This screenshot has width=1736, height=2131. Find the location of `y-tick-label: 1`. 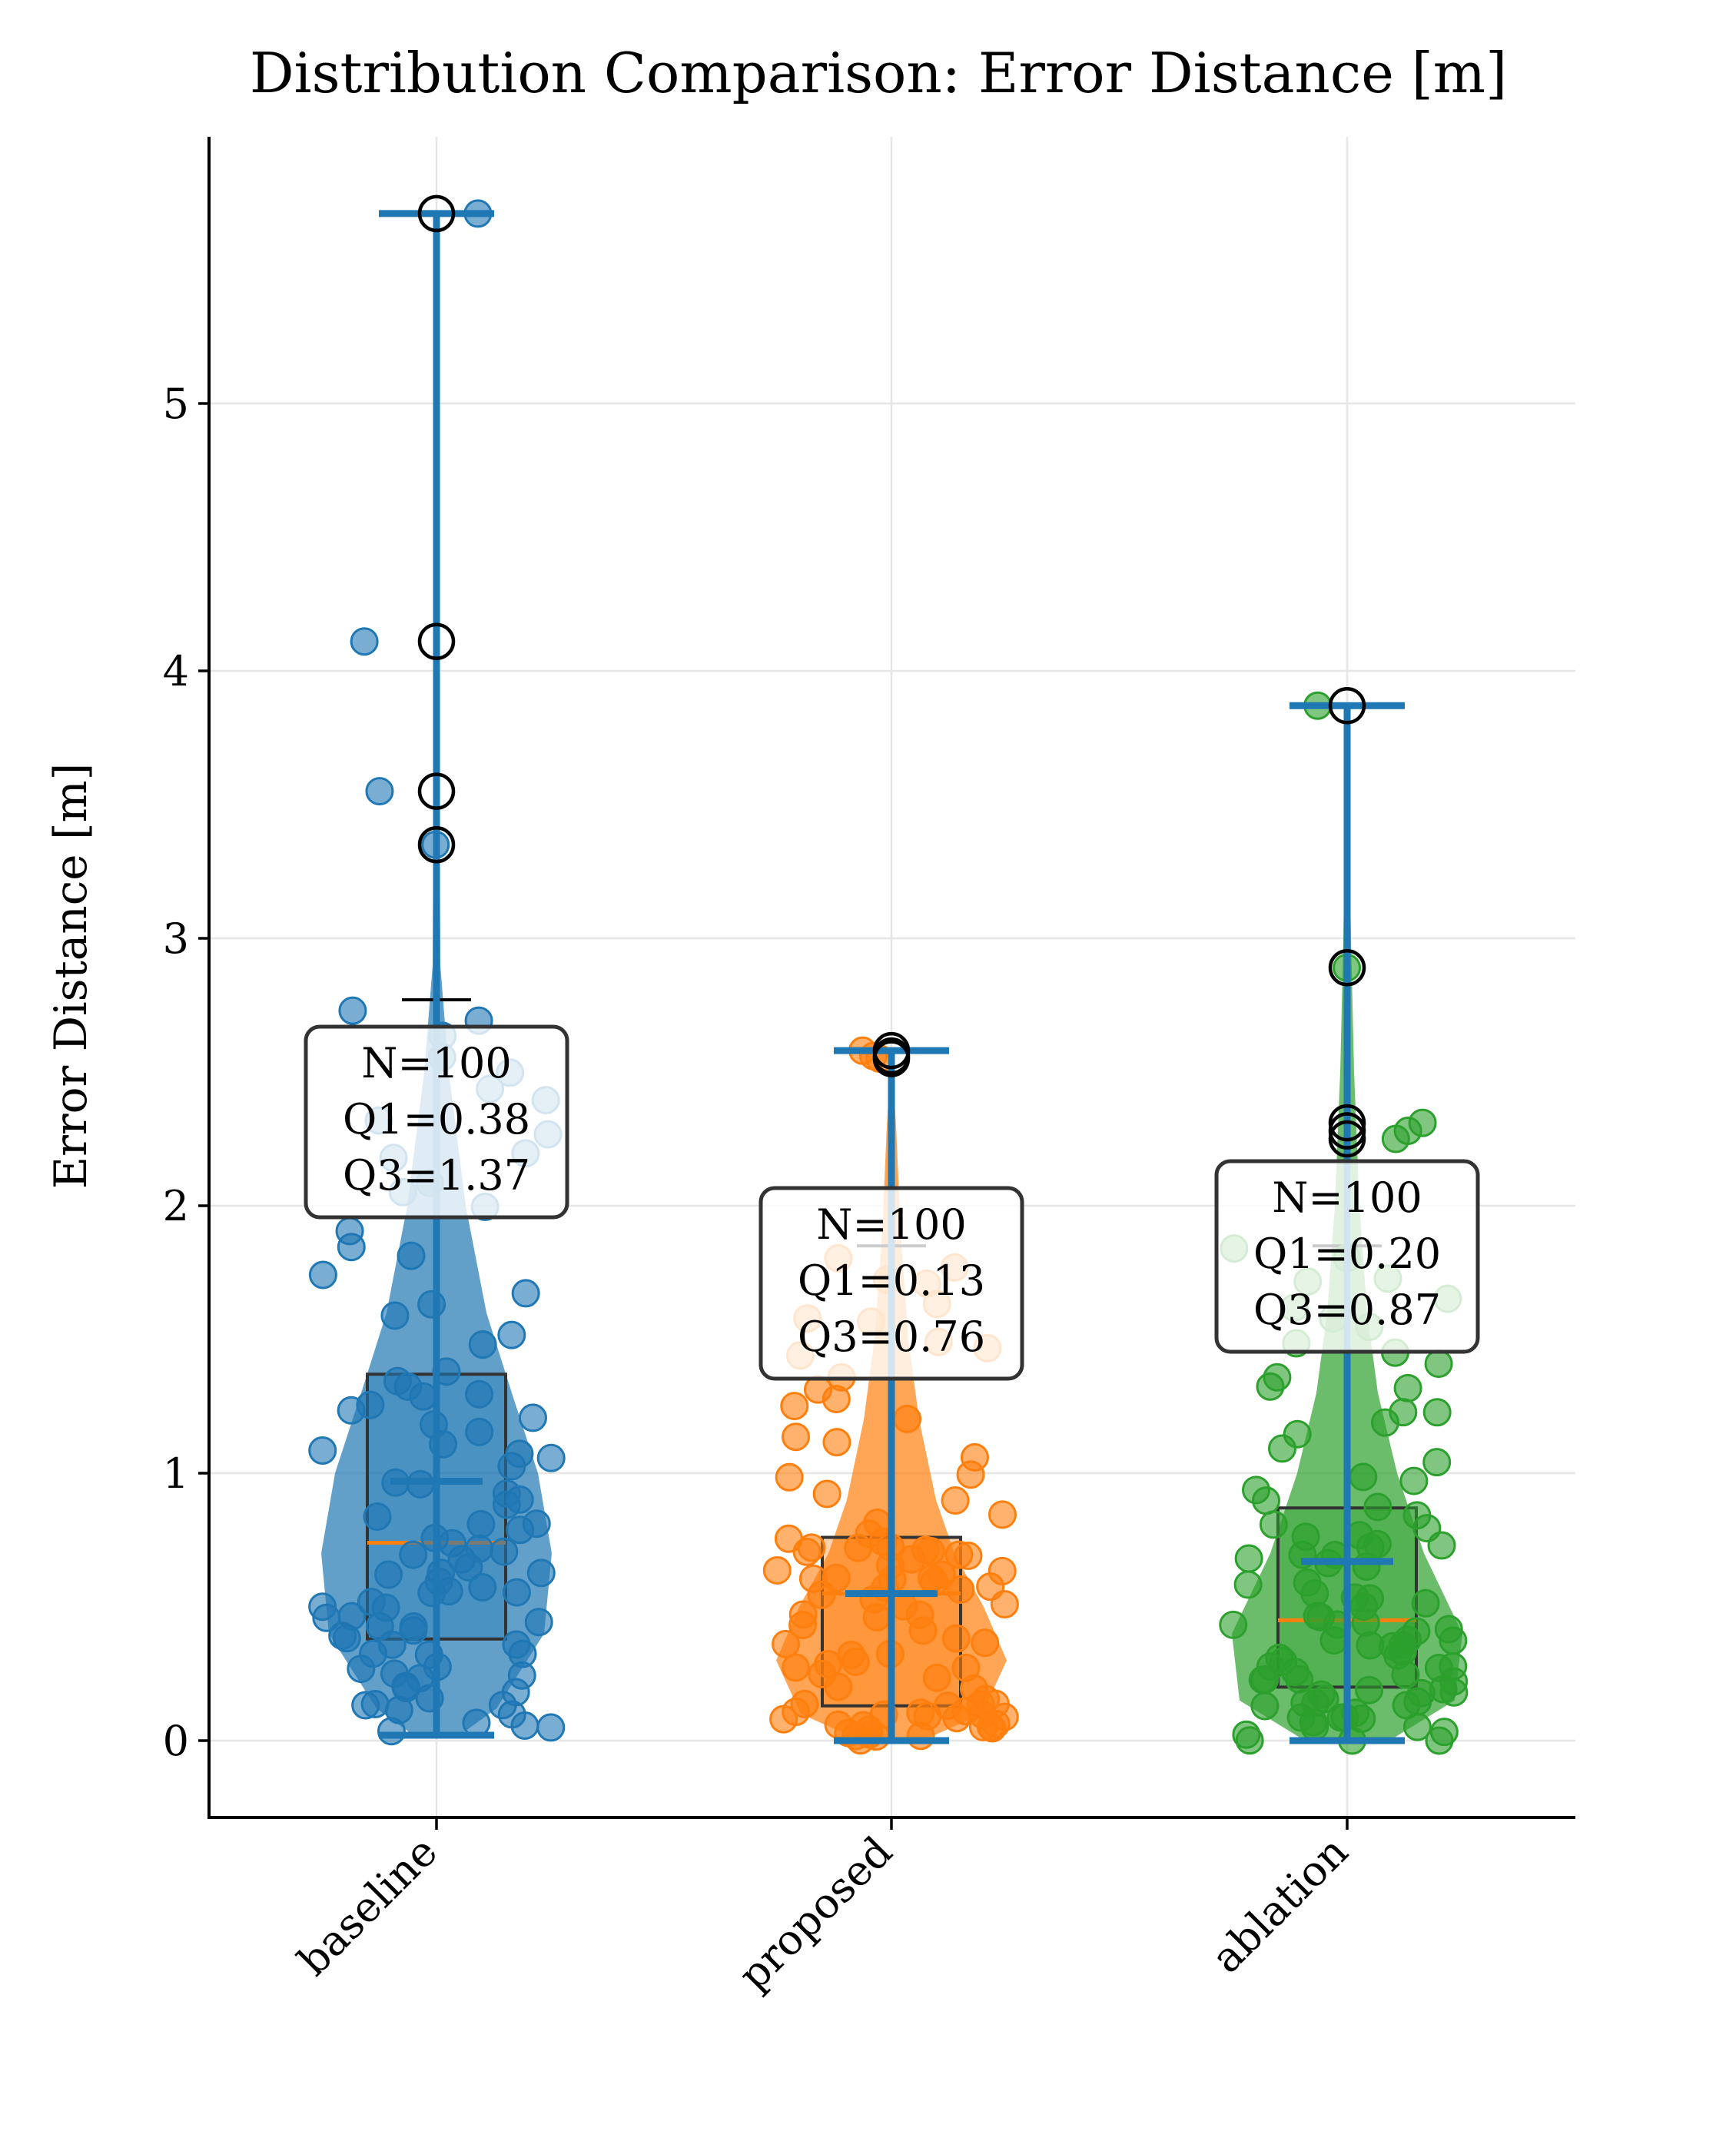

y-tick-label: 1 is located at coordinates (176, 1473).